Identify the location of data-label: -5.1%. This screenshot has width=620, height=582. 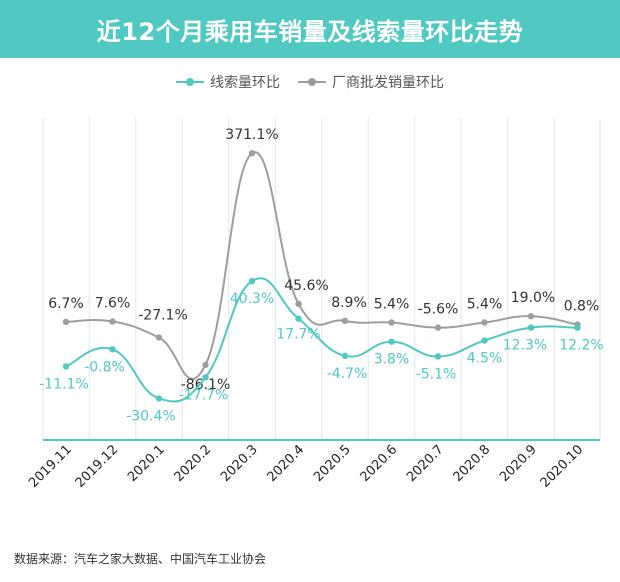
(436, 374).